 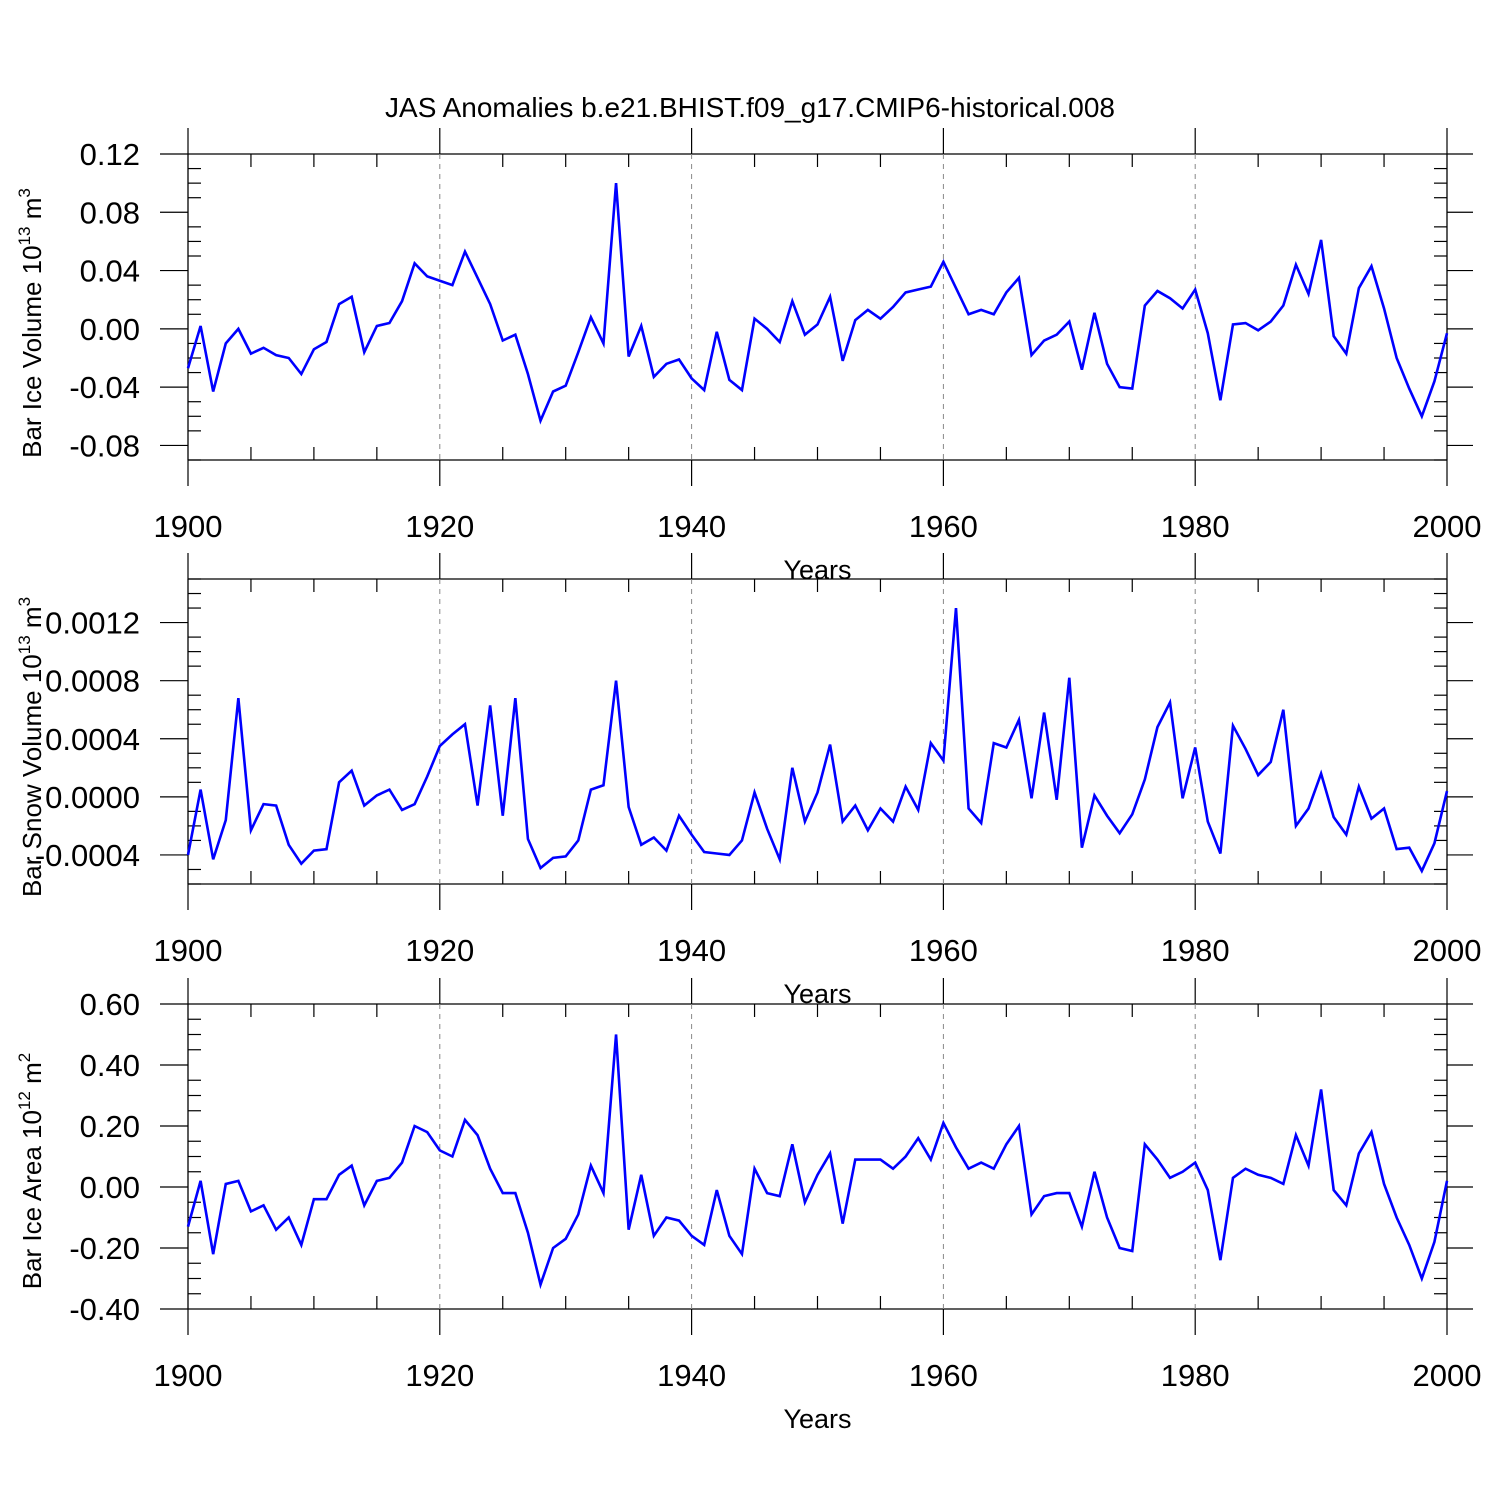 I want to click on y-tick-label: 0.60, so click(x=110, y=1004).